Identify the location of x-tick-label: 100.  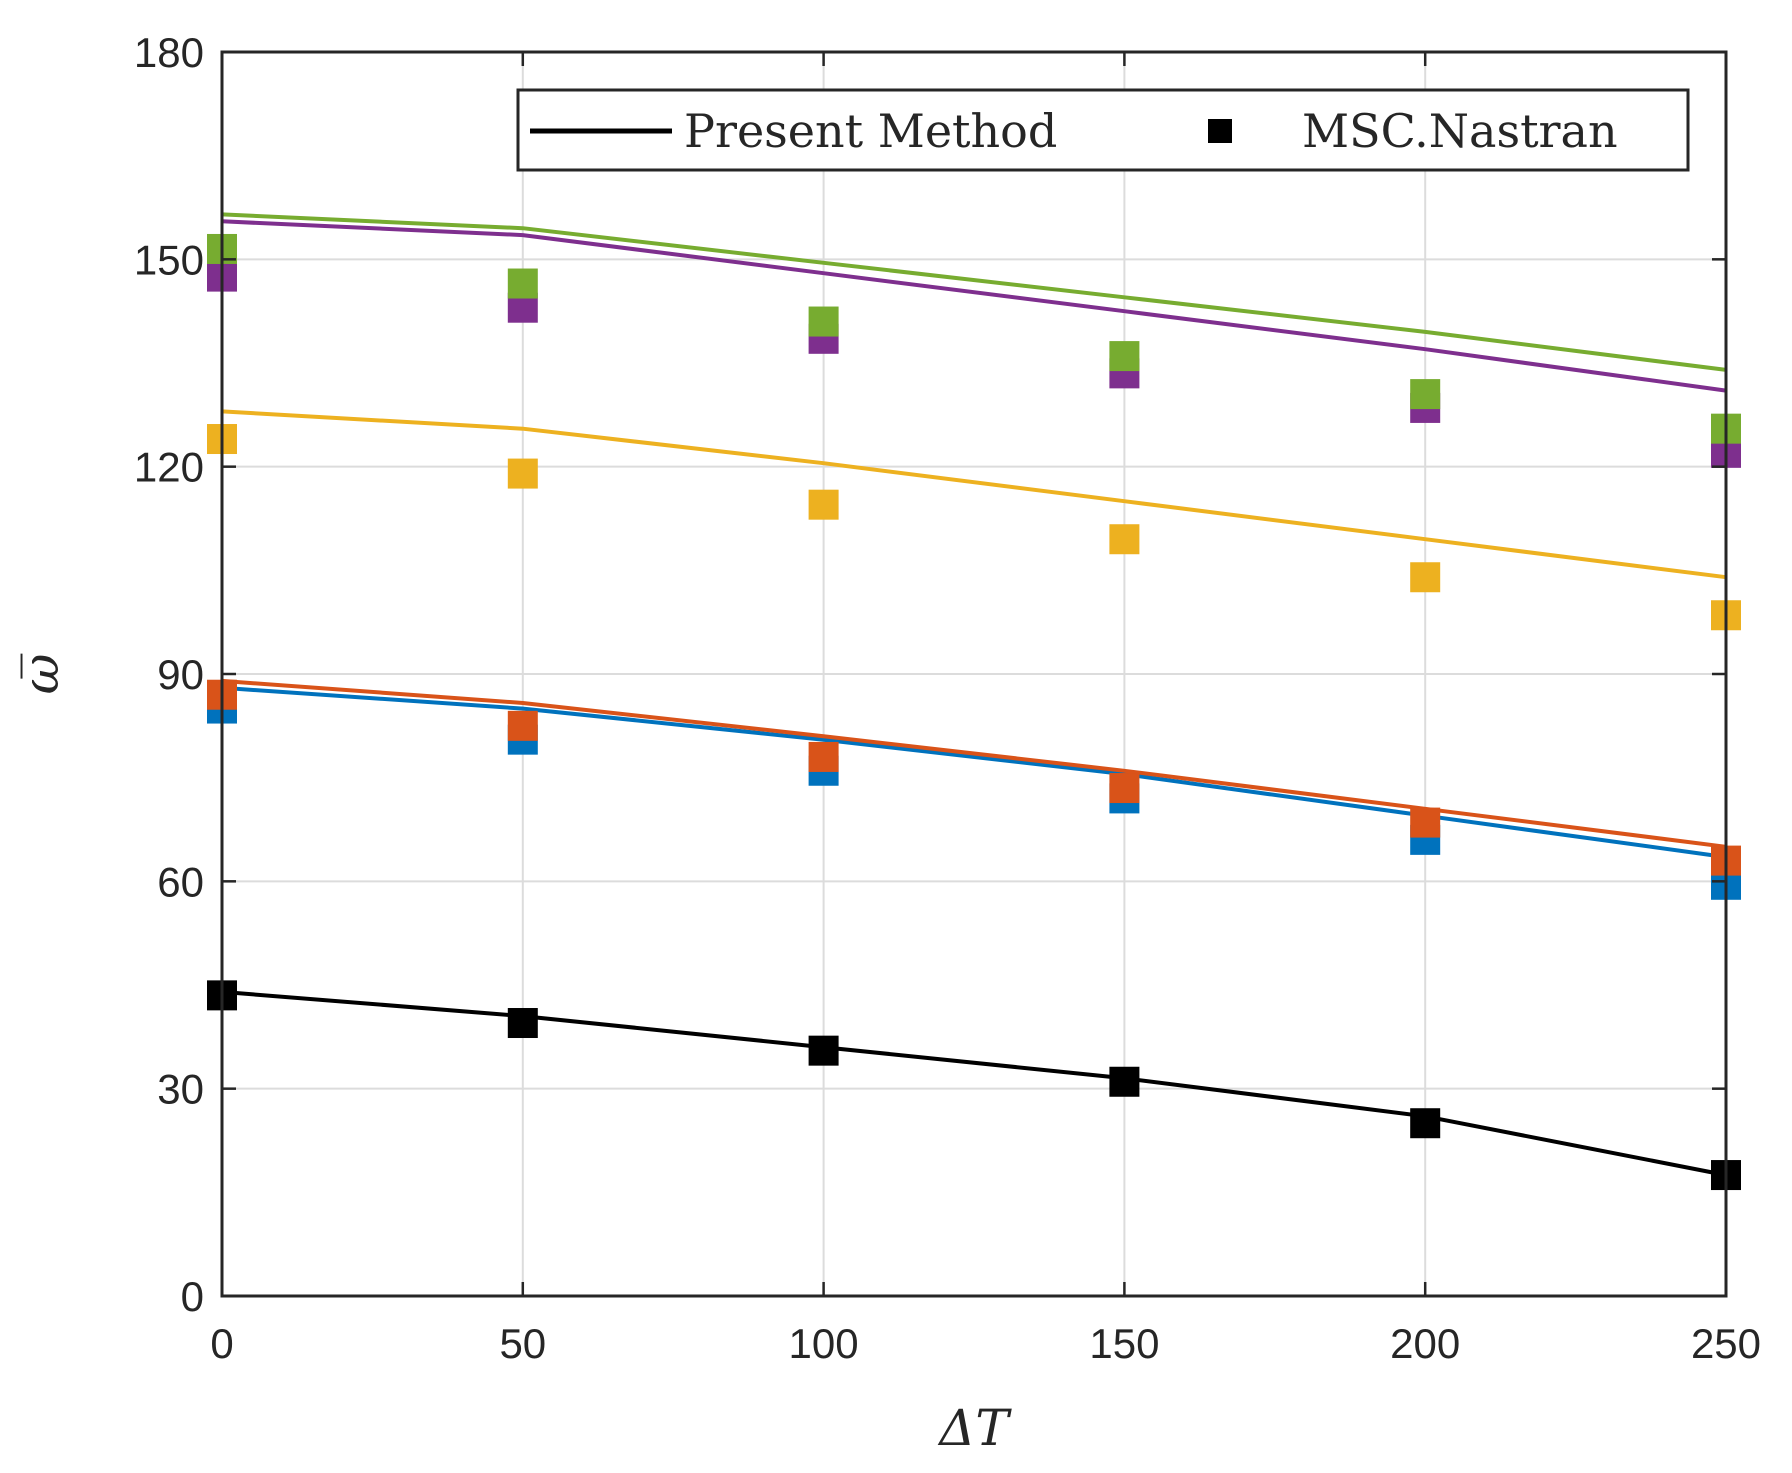
(824, 1343).